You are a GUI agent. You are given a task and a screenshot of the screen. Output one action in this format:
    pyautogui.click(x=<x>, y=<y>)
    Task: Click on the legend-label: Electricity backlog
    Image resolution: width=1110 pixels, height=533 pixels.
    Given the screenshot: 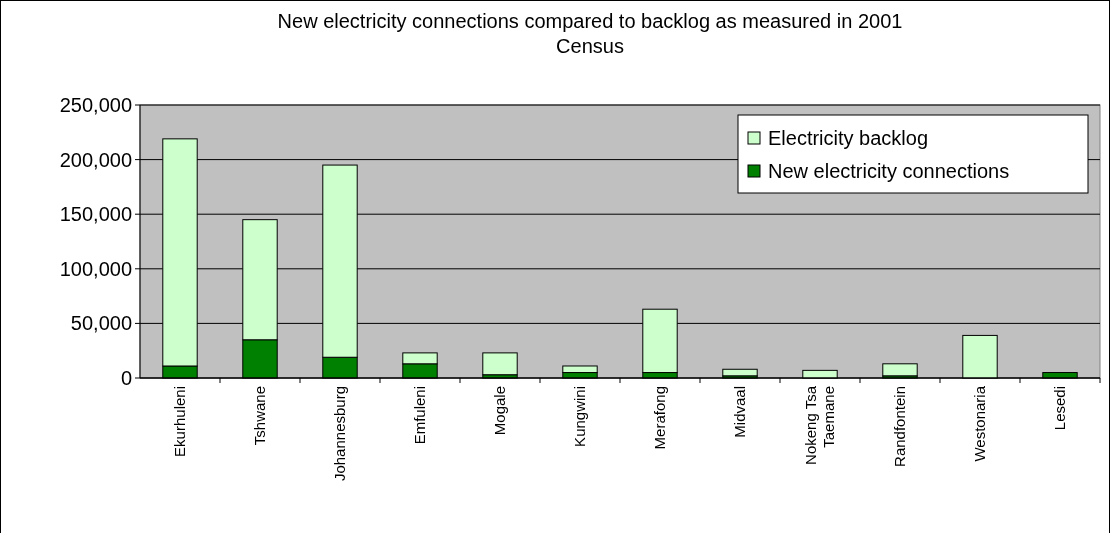 What is the action you would take?
    pyautogui.click(x=848, y=138)
    